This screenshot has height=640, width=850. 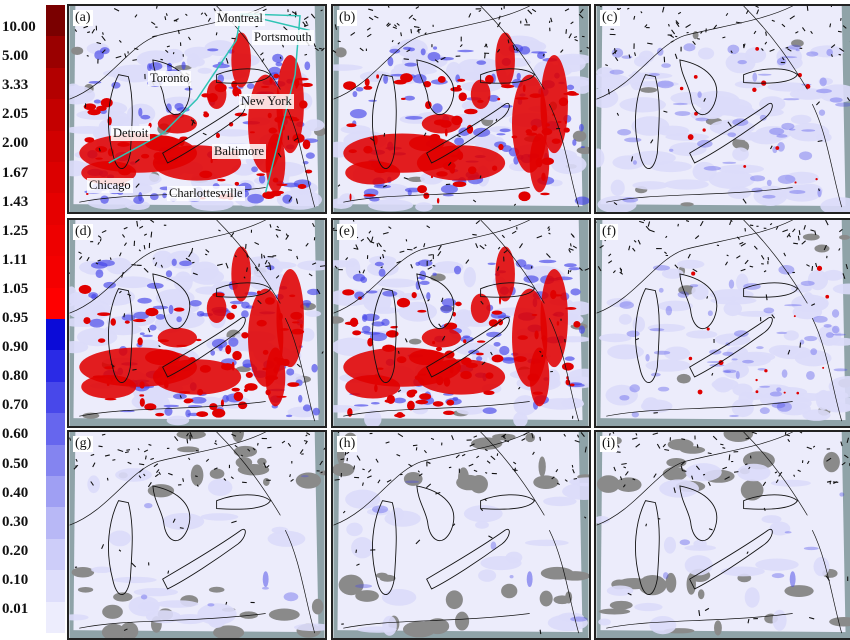 I want to click on colorbar-tick-label: 0.10, so click(x=15, y=580).